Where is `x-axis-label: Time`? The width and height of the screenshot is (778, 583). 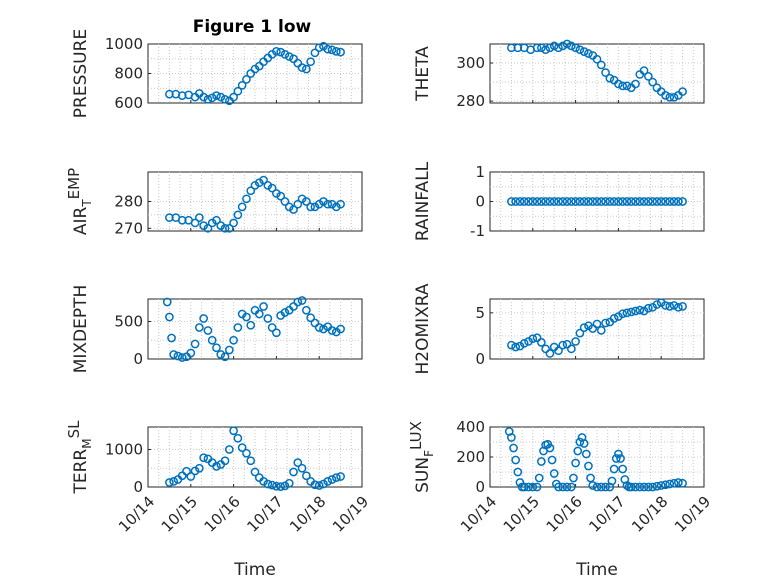
x-axis-label: Time is located at coordinates (596, 570).